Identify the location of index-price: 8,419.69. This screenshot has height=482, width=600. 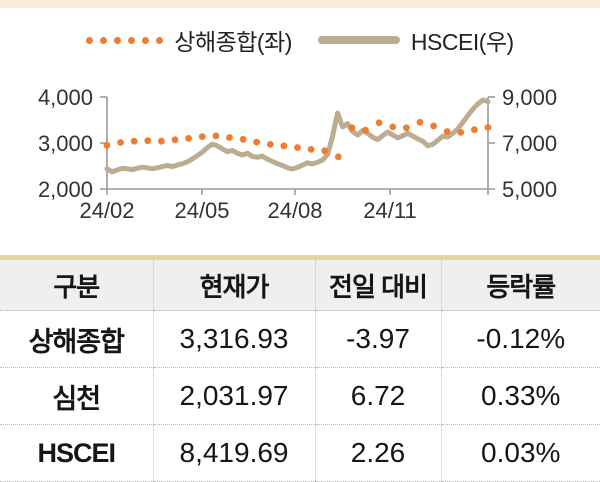
(233, 453).